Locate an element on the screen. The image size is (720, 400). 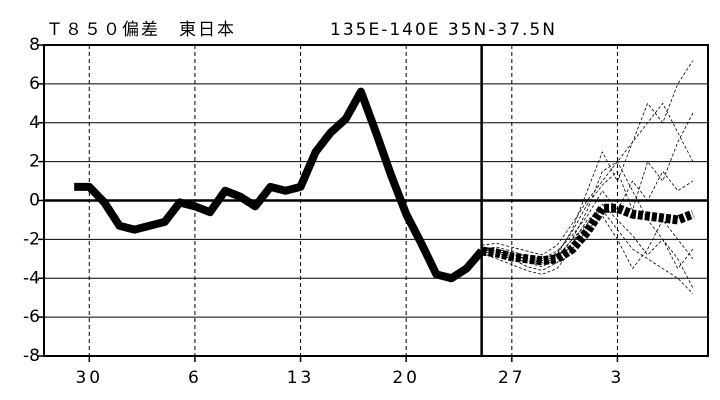
x-tick-label: 3 is located at coordinates (618, 378).